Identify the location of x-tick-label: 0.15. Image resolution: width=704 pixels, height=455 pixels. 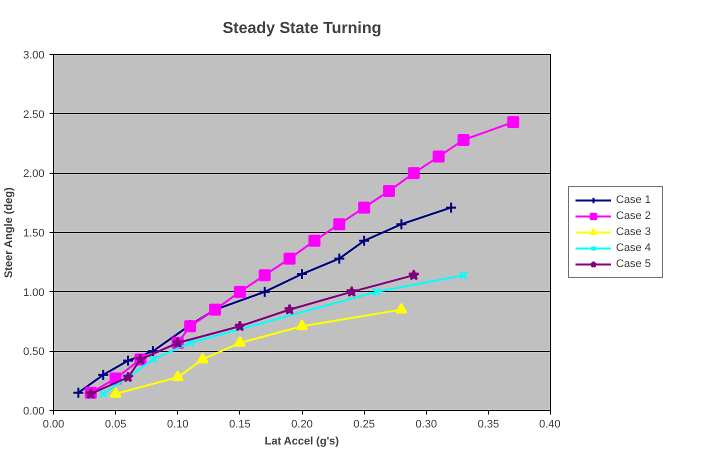
(240, 424).